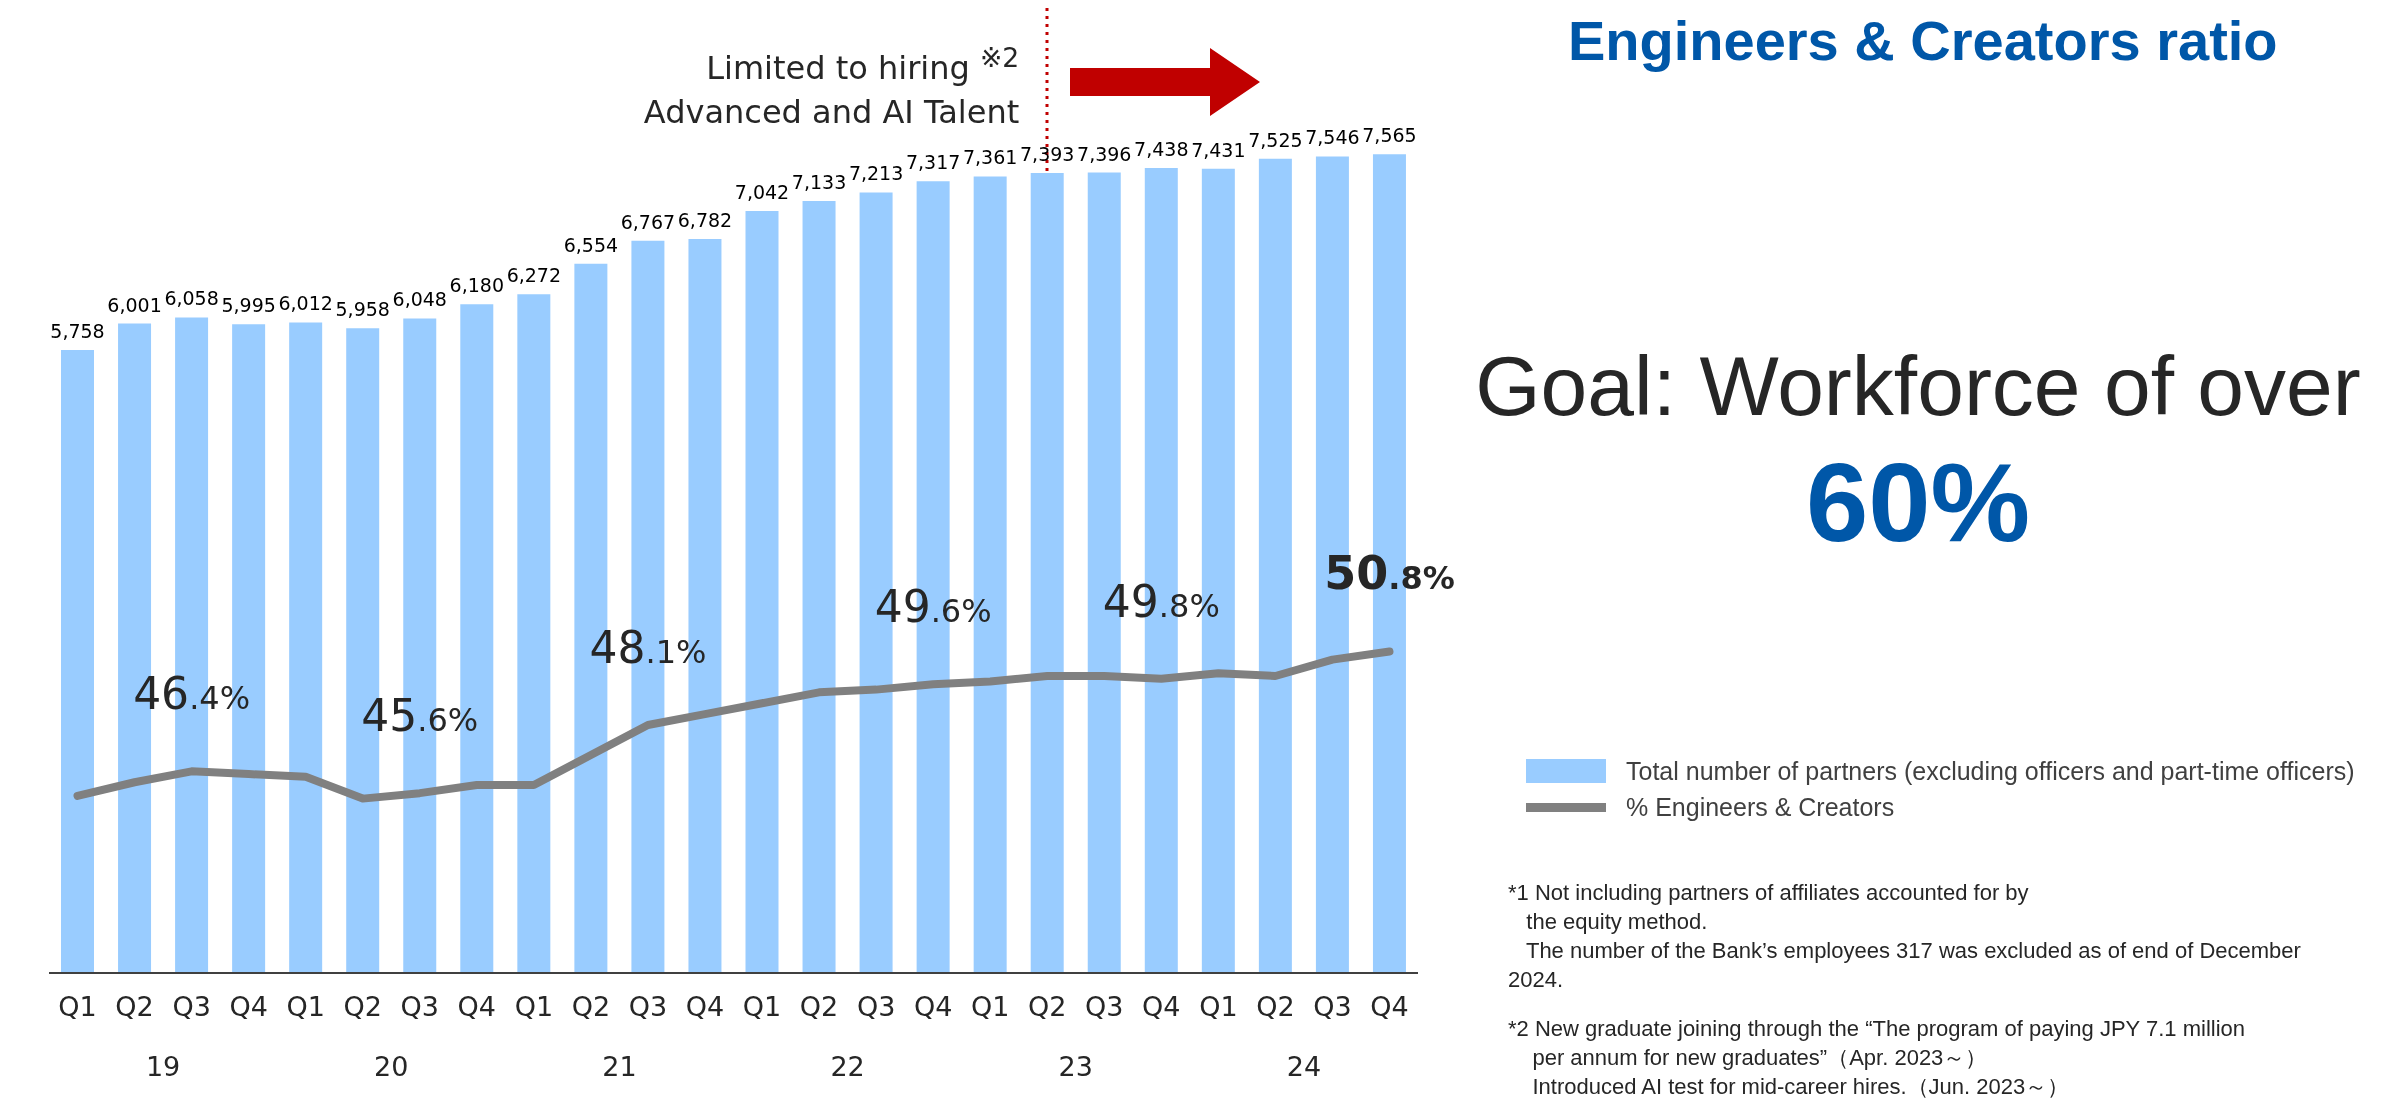  Describe the element at coordinates (362, 309) in the screenshot. I see `data-label: 5,958` at that location.